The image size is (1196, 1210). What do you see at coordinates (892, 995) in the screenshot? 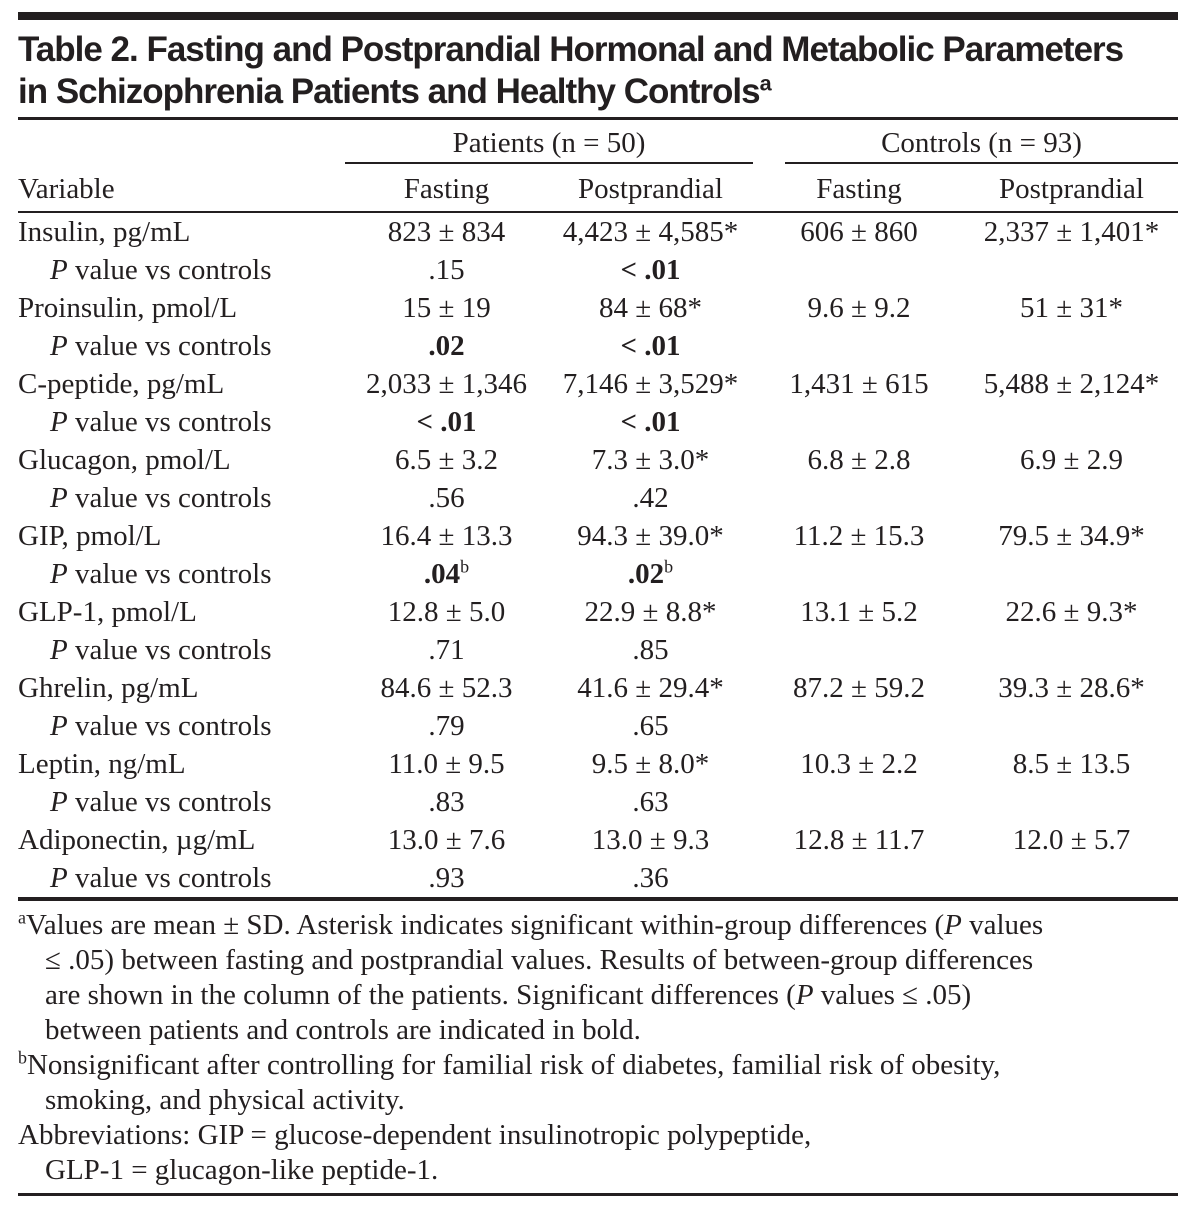
I see `footnote-segment: values ≤ .05)` at bounding box center [892, 995].